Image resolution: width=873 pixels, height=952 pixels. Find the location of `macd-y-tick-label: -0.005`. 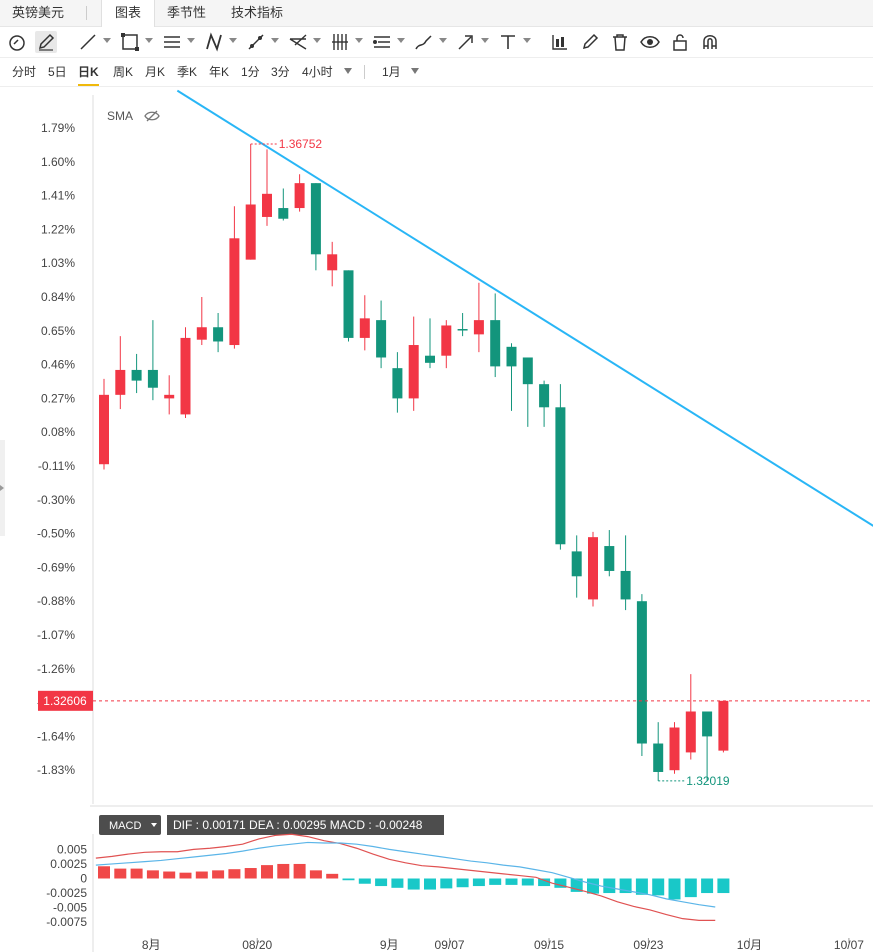

macd-y-tick-label: -0.005 is located at coordinates (70, 908).